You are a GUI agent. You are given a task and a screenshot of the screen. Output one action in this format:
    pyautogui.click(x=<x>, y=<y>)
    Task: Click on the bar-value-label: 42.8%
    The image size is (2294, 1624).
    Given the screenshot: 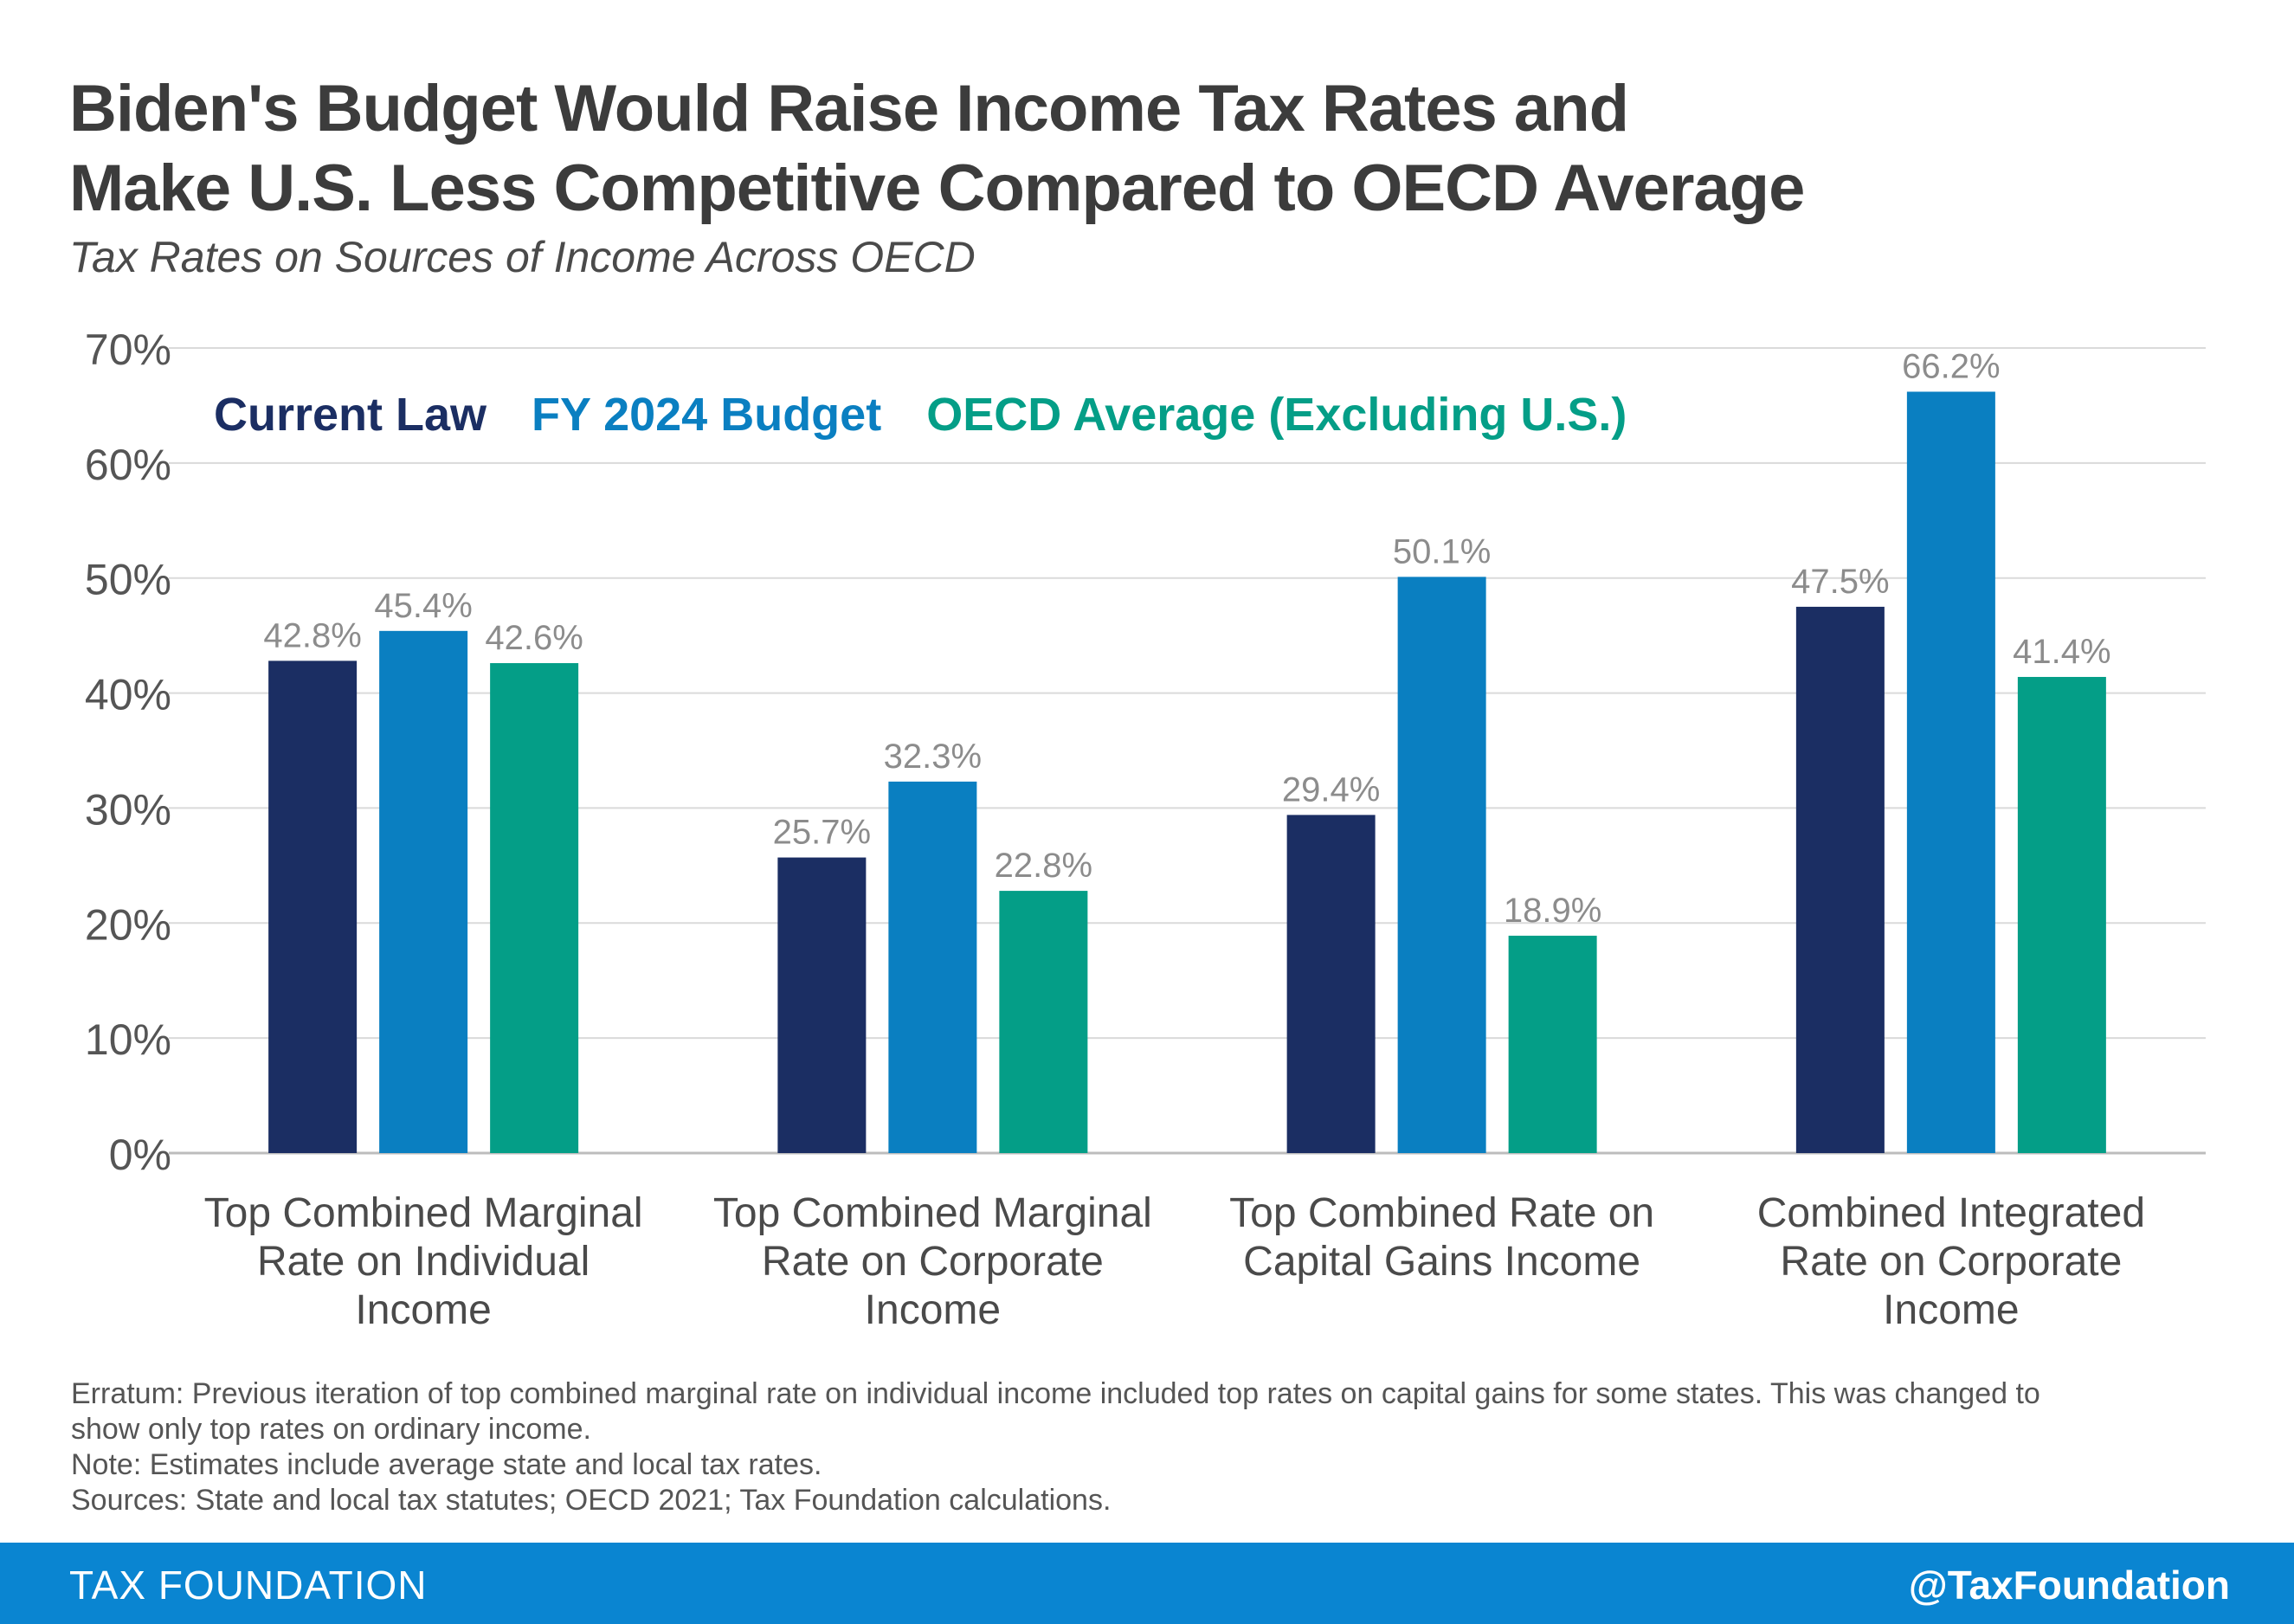 What is the action you would take?
    pyautogui.click(x=312, y=635)
    